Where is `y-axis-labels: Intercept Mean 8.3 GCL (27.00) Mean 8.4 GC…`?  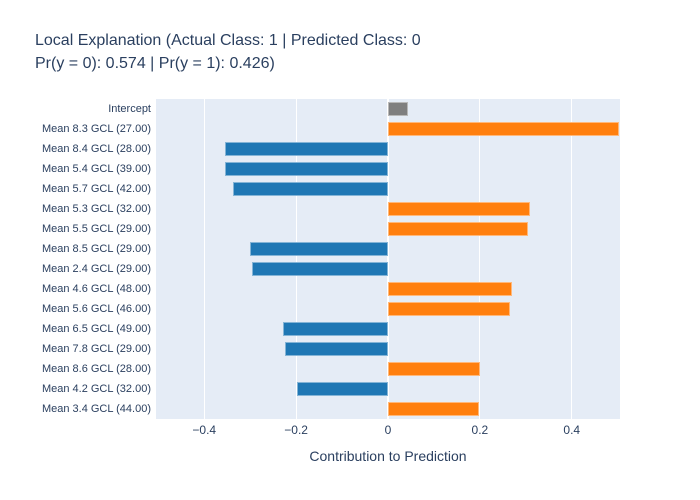
y-axis-labels: Intercept Mean 8.3 GCL (27.00) Mean 8.4 GC… is located at coordinates (75, 259).